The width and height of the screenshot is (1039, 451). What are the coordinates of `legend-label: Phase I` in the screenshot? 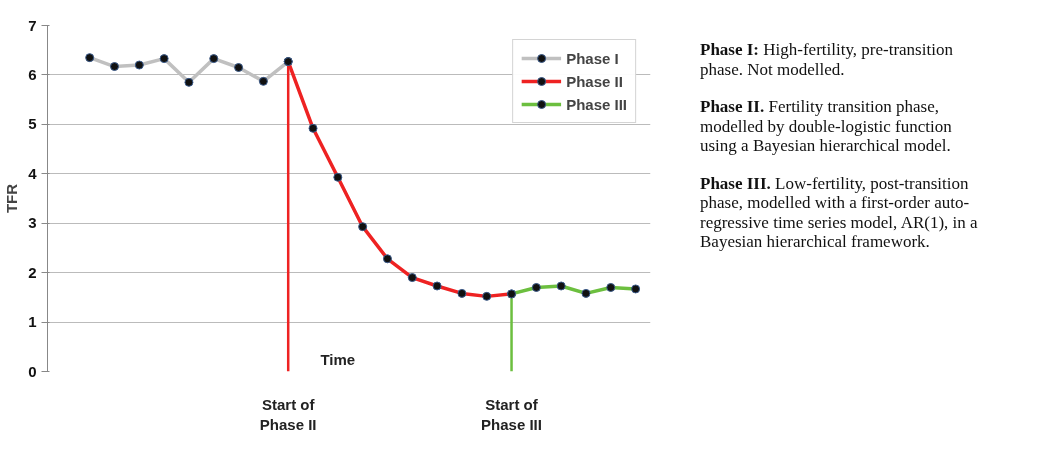 It's located at (592, 58).